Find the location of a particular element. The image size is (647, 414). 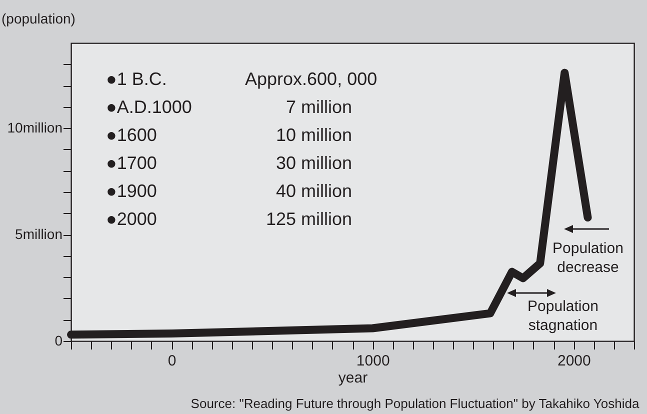

annotation: 30 million is located at coordinates (314, 163).